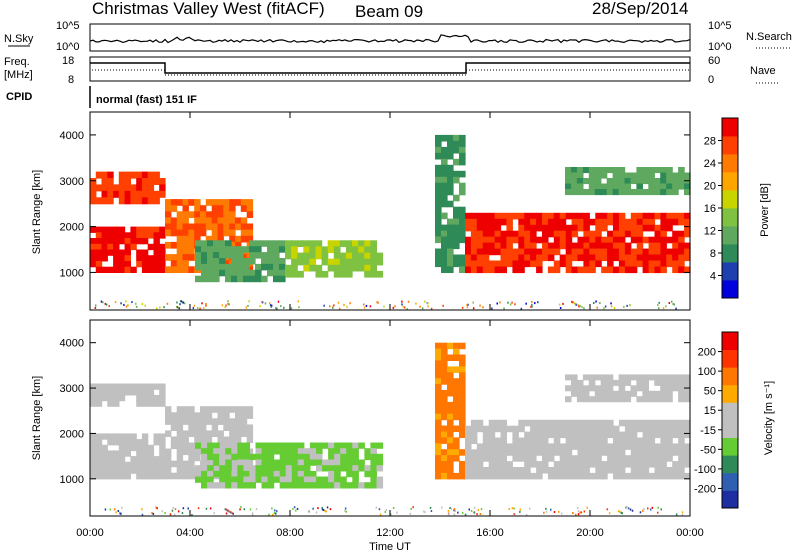 The width and height of the screenshot is (800, 559). What do you see at coordinates (72, 182) in the screenshot?
I see `y-tick-label: 3000` at bounding box center [72, 182].